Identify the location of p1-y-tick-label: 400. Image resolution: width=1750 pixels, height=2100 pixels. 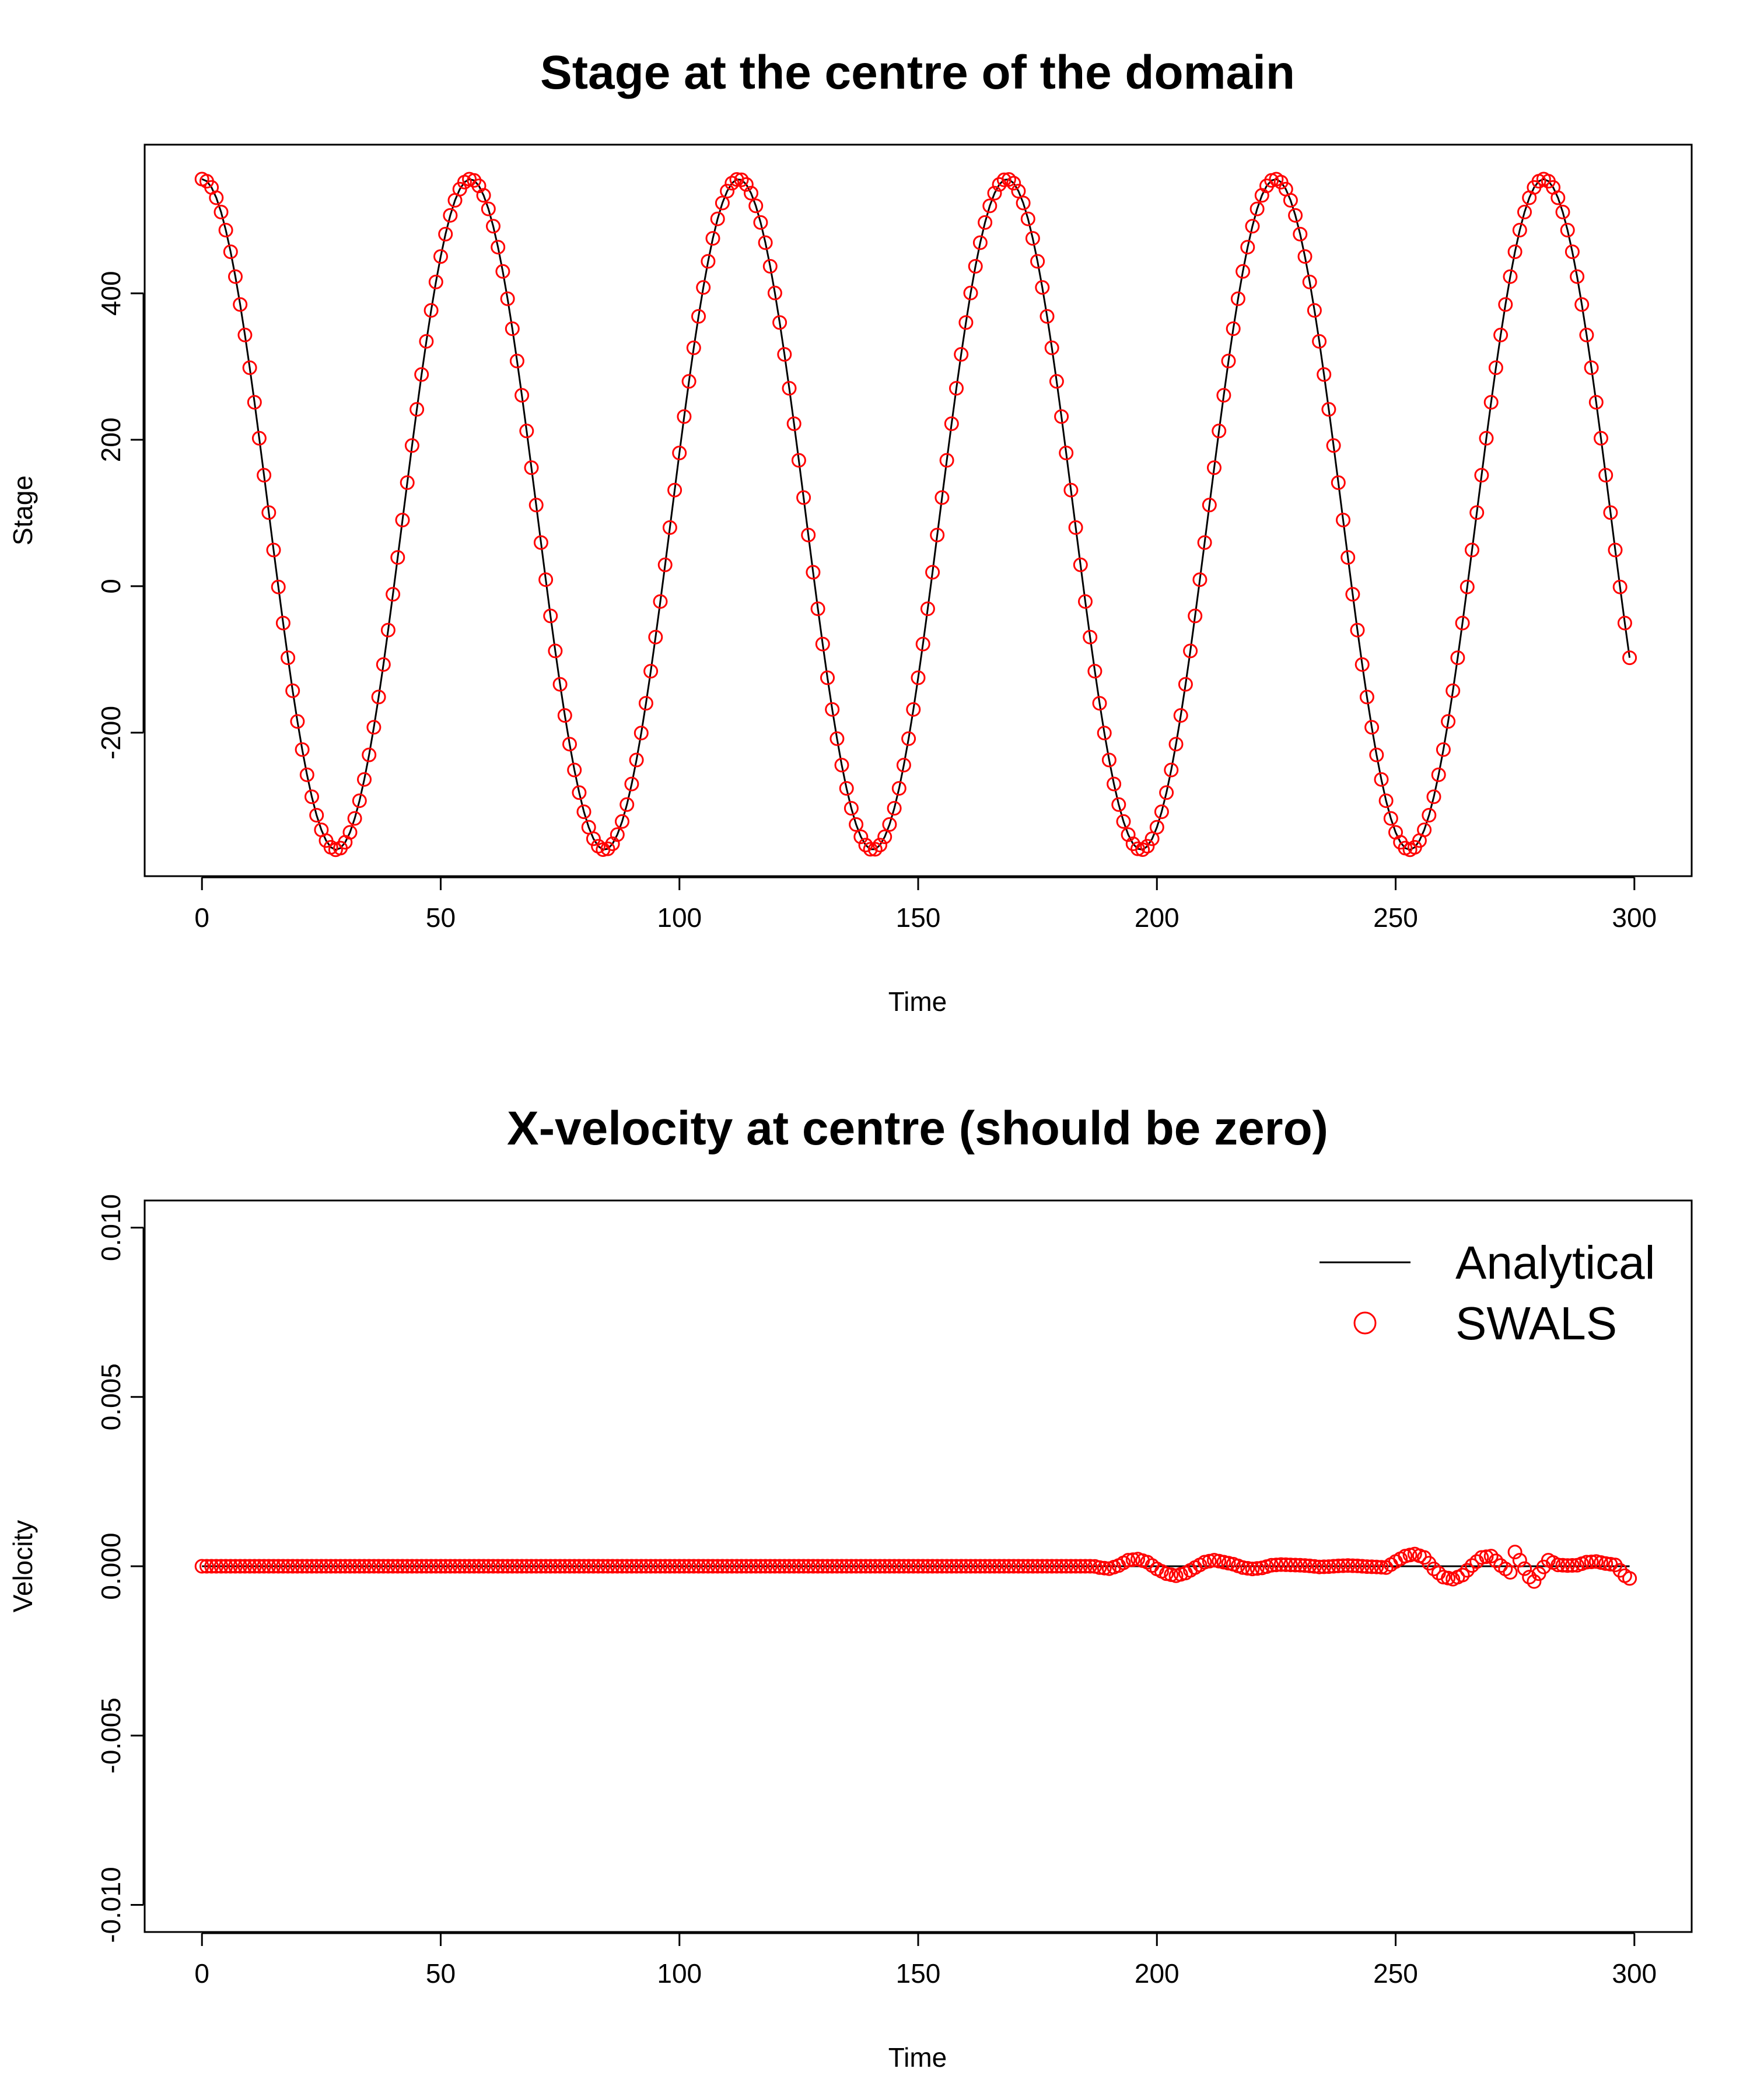
(111, 293).